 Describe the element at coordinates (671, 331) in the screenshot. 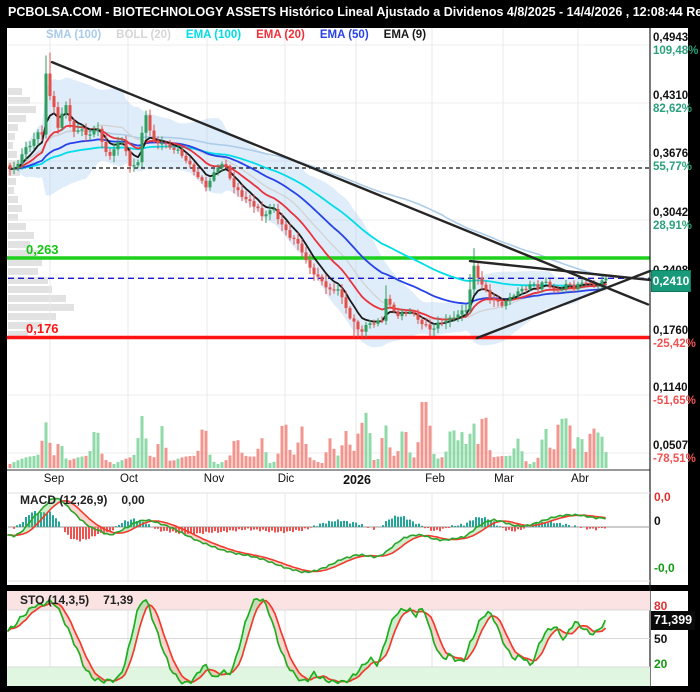

I see `y-axis-tick-price: 0,1760` at that location.